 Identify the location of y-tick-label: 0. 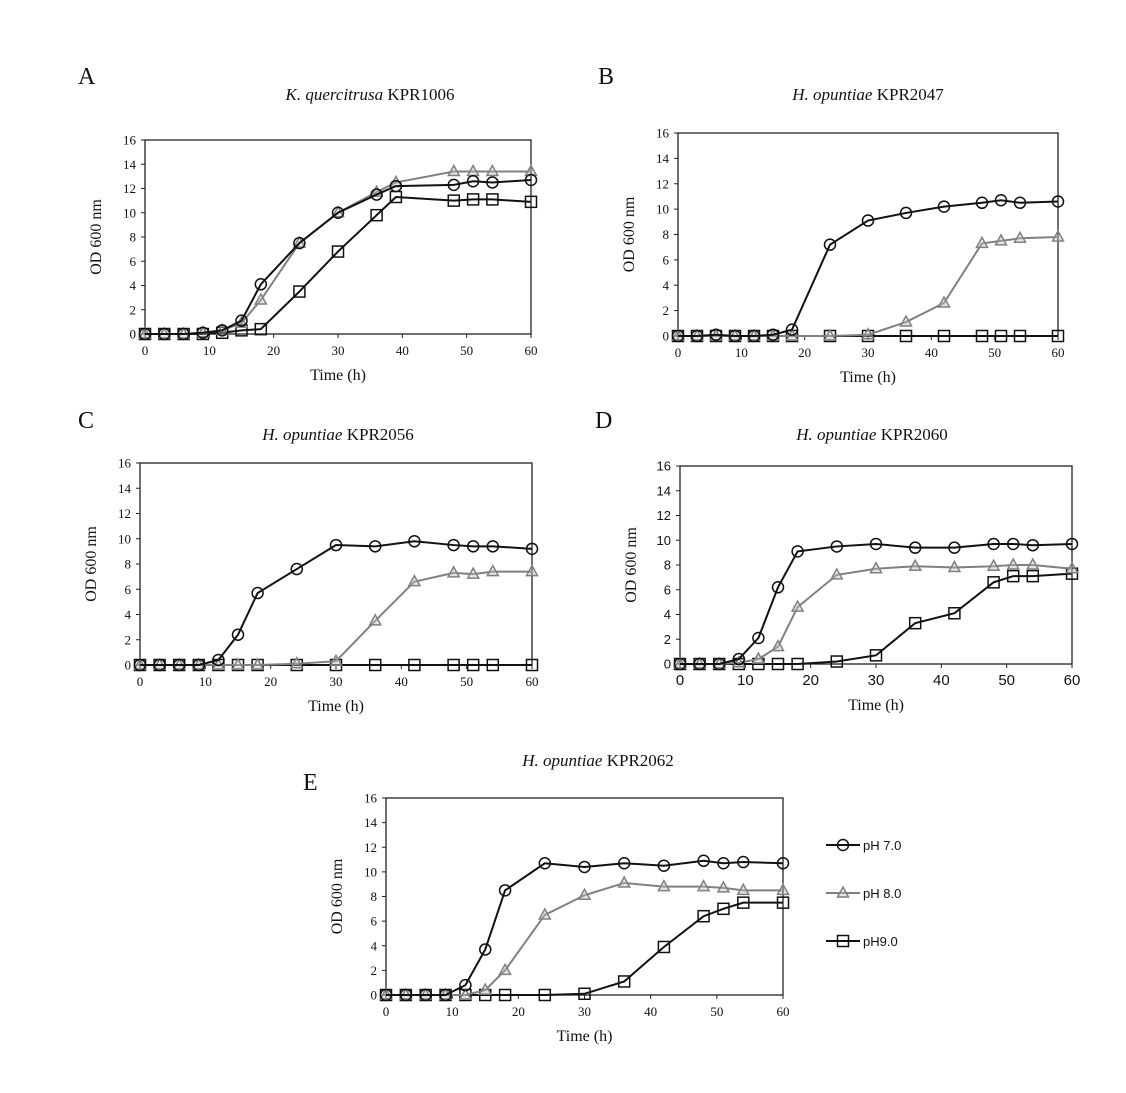
(667, 664).